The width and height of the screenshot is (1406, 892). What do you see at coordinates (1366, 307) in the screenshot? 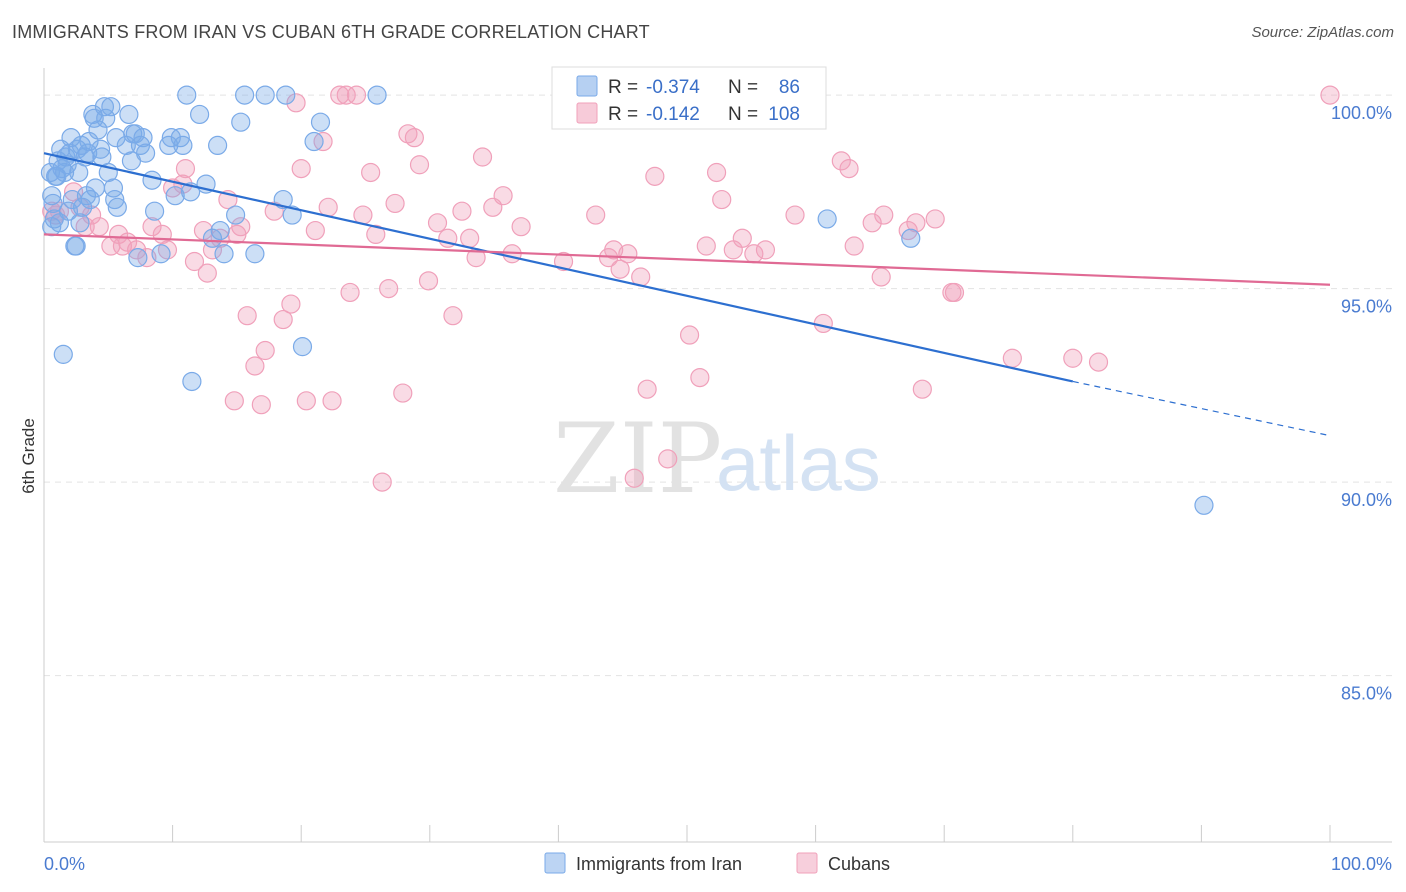
I see `y-tick-label: 95.0%` at bounding box center [1366, 307].